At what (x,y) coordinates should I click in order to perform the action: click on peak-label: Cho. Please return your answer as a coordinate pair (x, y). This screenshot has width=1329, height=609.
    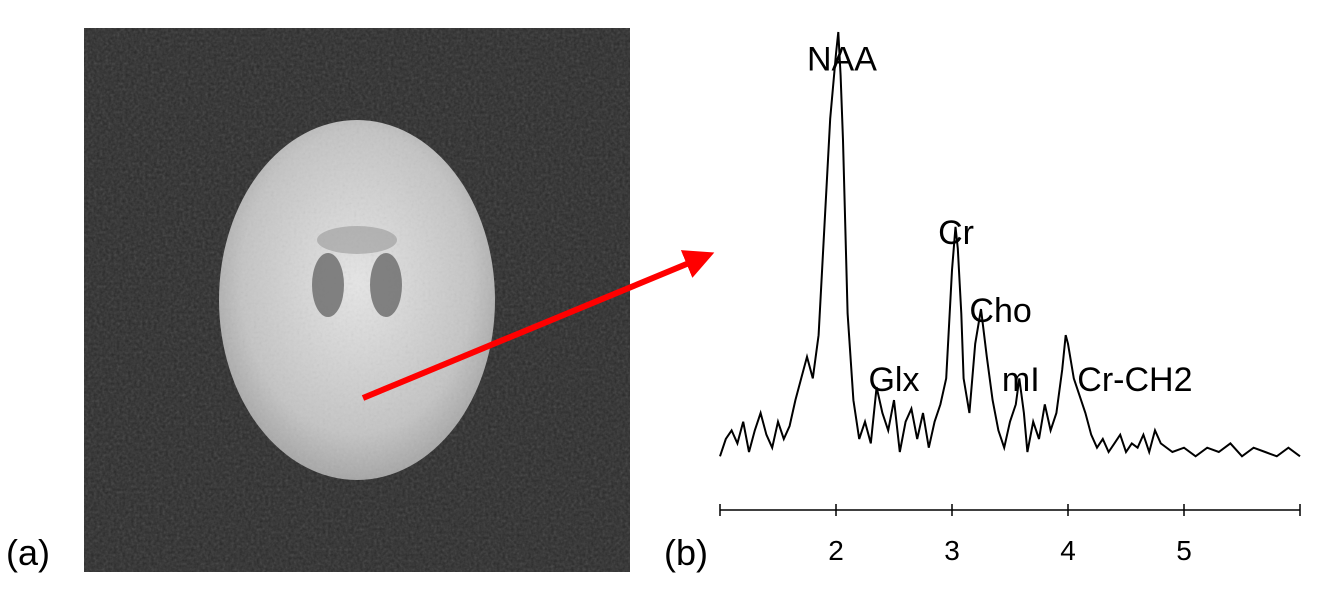
    Looking at the image, I should click on (1000, 311).